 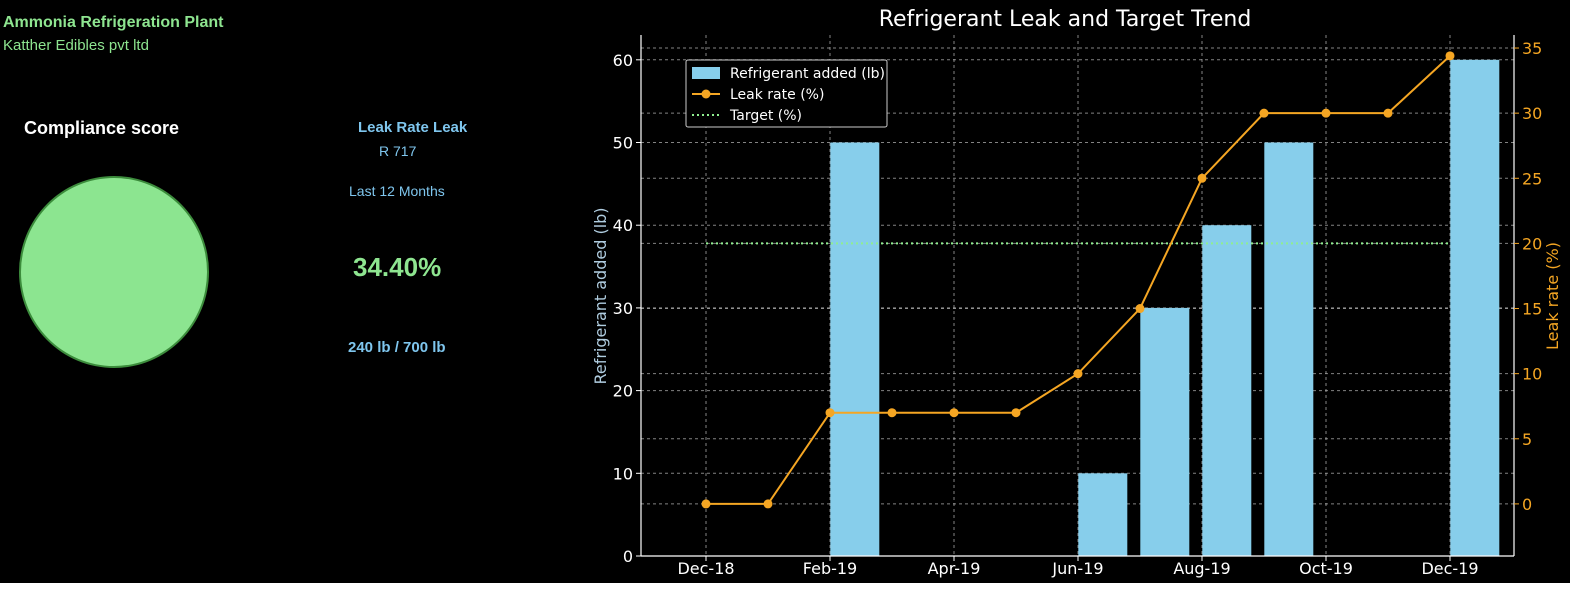 What do you see at coordinates (114, 272) in the screenshot?
I see `compliance-score-indicator` at bounding box center [114, 272].